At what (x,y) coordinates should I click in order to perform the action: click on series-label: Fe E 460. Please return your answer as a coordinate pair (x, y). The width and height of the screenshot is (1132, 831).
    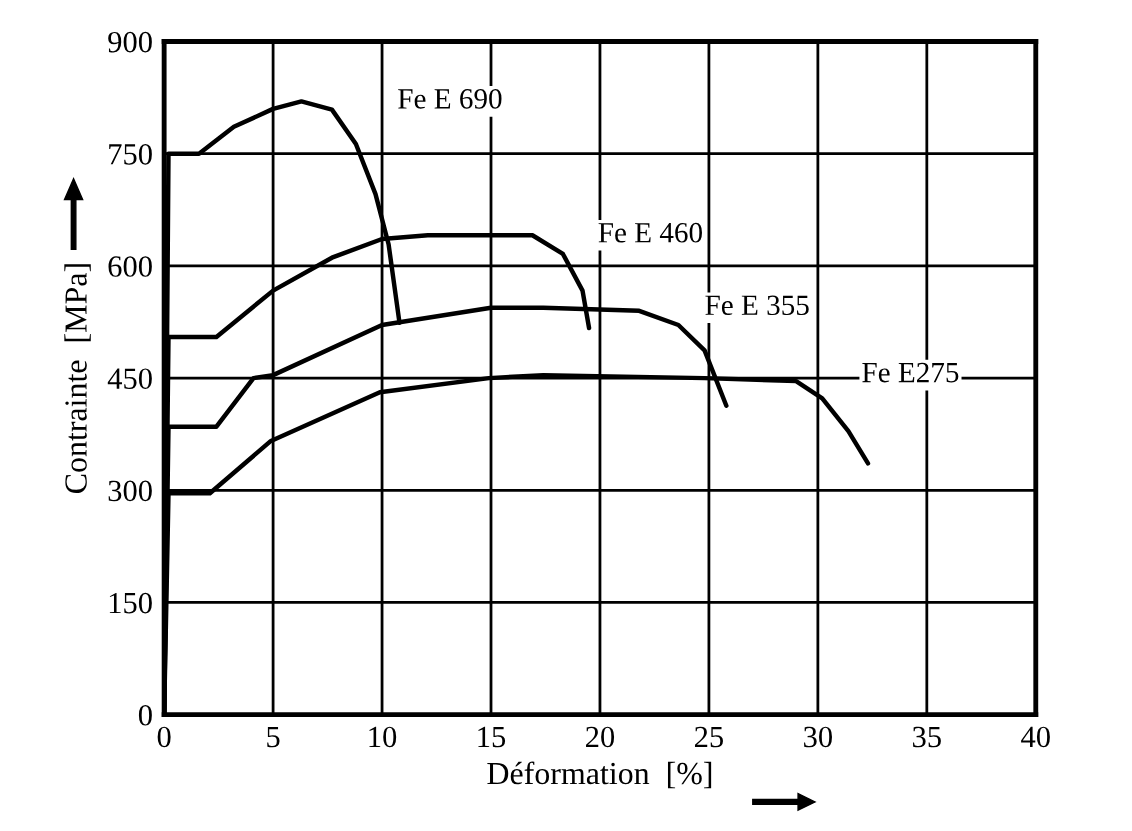
    Looking at the image, I should click on (650, 232).